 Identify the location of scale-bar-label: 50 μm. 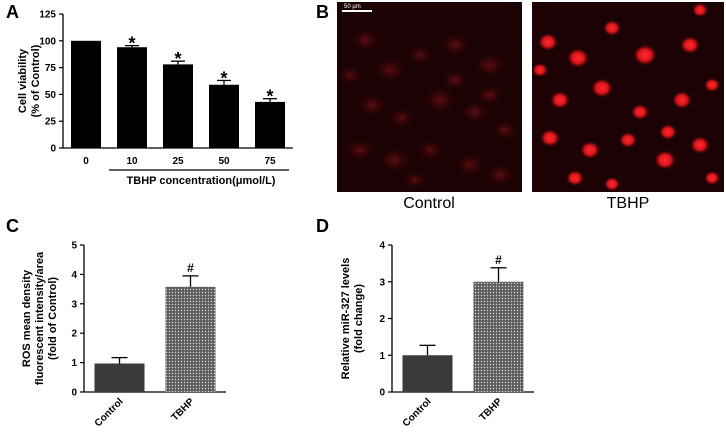
(352, 7).